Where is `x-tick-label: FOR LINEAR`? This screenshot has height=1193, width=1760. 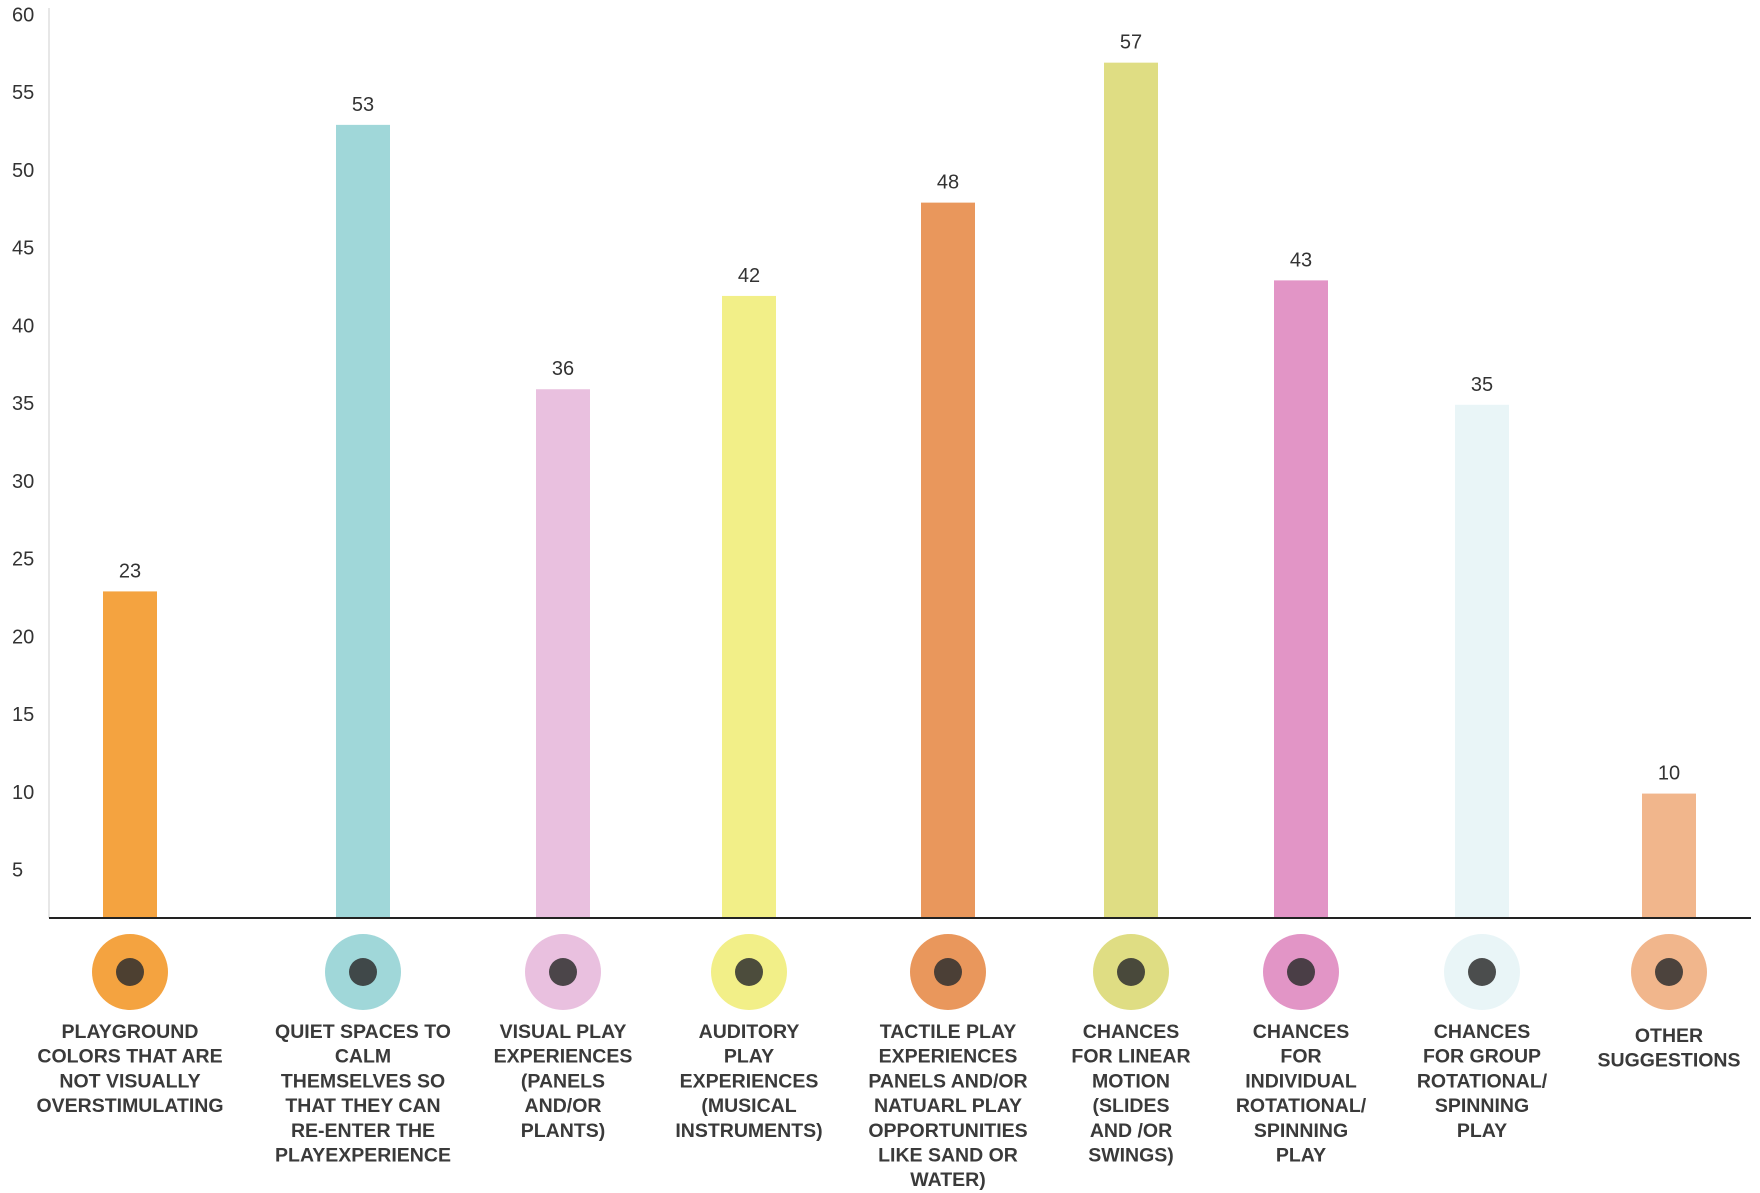
x-tick-label: FOR LINEAR is located at coordinates (1130, 1057).